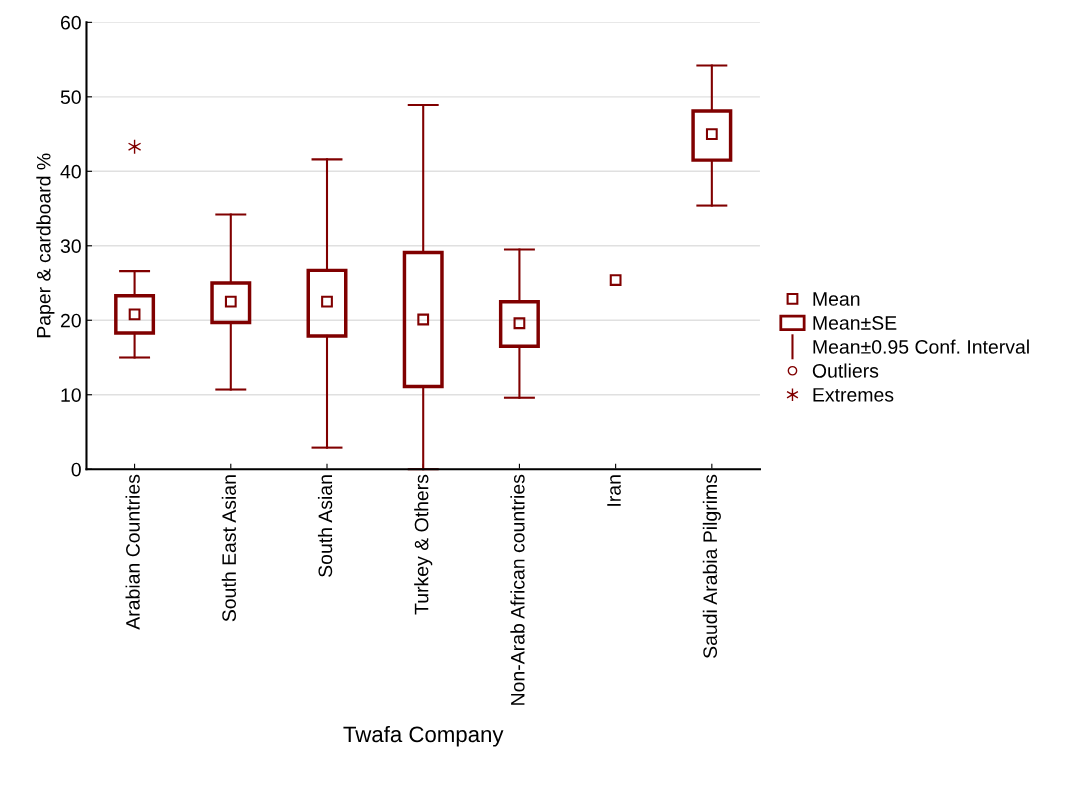  I want to click on text: Mean±0.95 Conf. Interval, so click(921, 346).